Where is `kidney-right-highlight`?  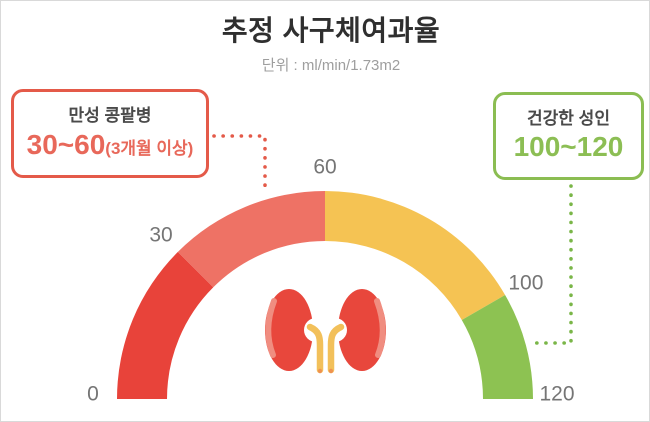
kidney-right-highlight is located at coordinates (380, 328).